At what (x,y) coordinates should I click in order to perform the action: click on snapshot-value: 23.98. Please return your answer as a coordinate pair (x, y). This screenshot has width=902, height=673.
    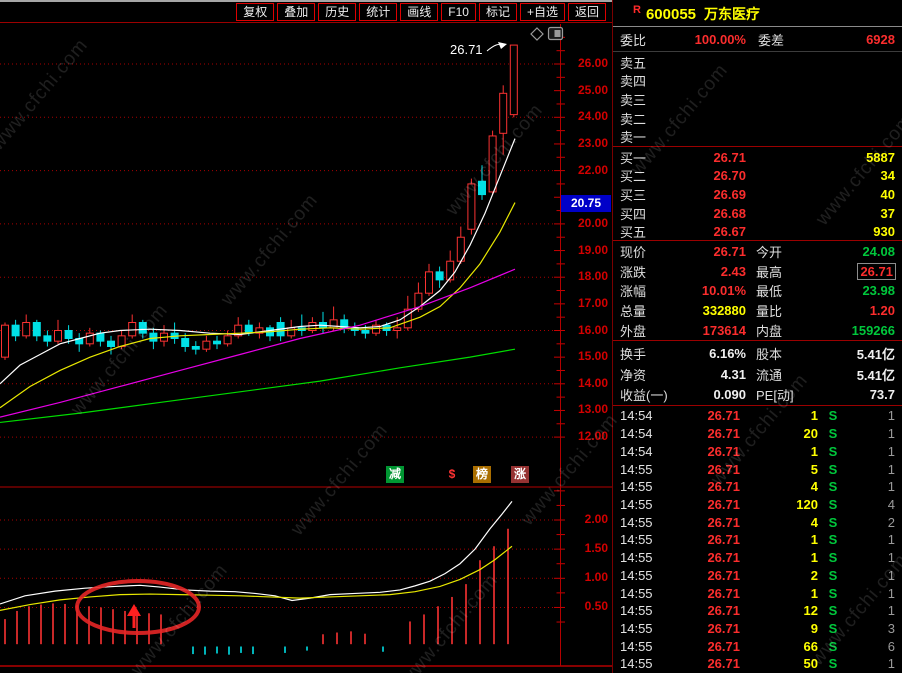
    Looking at the image, I should click on (856, 290).